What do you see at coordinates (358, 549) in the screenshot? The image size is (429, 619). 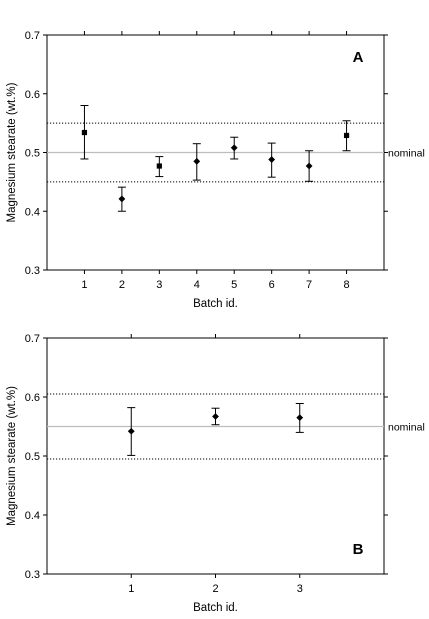 I see `panel-label: B` at bounding box center [358, 549].